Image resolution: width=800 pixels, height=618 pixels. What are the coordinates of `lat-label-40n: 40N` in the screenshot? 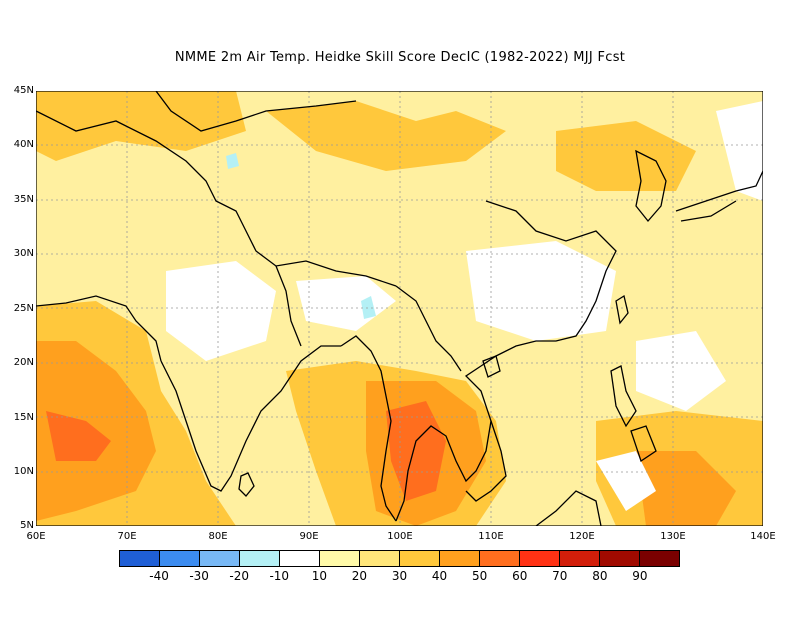 It's located at (23, 144).